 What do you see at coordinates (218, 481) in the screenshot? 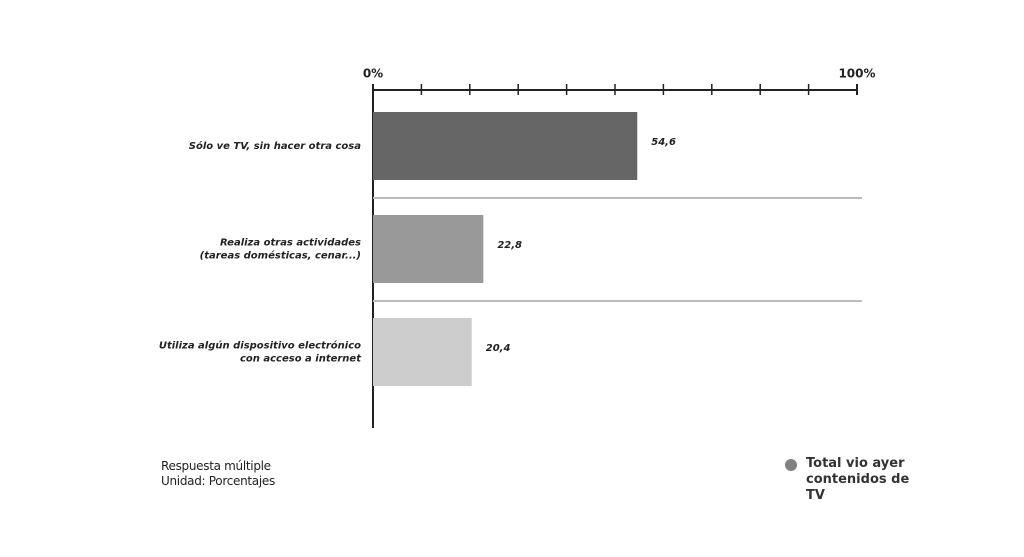
I see `note: Unidad: Porcentajes` at bounding box center [218, 481].